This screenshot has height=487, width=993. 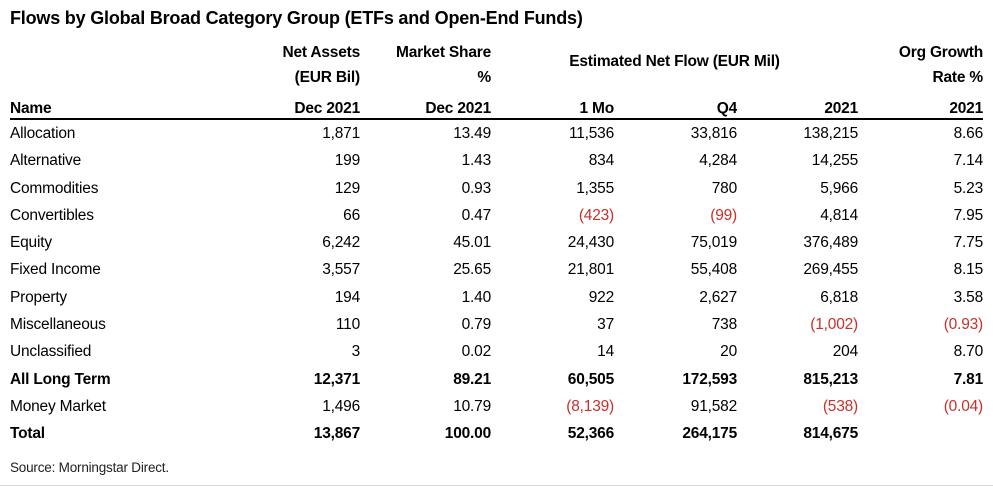 I want to click on row-value: 780, so click(x=724, y=188).